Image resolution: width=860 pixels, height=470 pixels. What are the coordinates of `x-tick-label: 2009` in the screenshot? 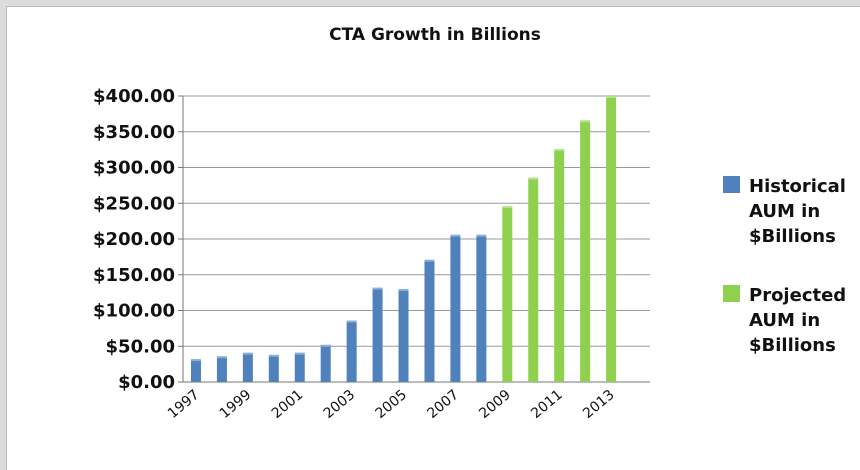 It's located at (495, 404).